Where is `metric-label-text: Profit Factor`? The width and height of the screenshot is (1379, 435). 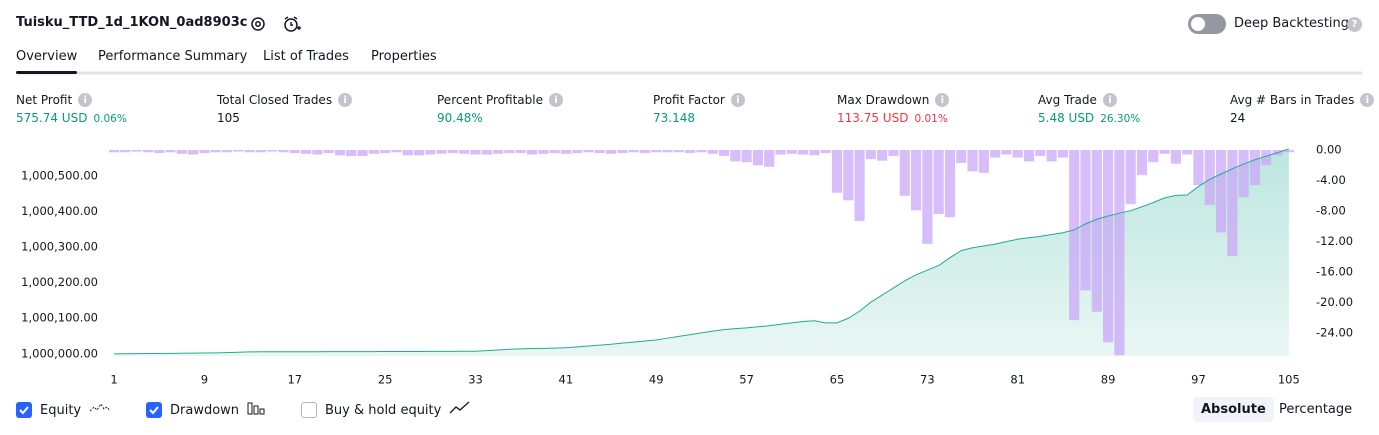
metric-label-text: Profit Factor is located at coordinates (689, 100).